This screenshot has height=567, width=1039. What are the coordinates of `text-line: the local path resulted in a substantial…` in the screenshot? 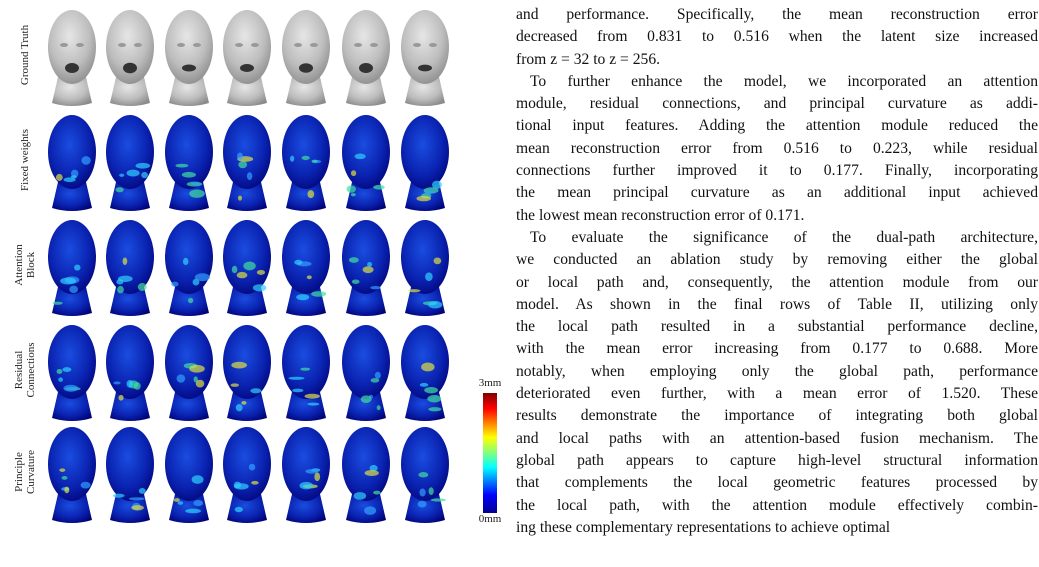 It's located at (777, 327).